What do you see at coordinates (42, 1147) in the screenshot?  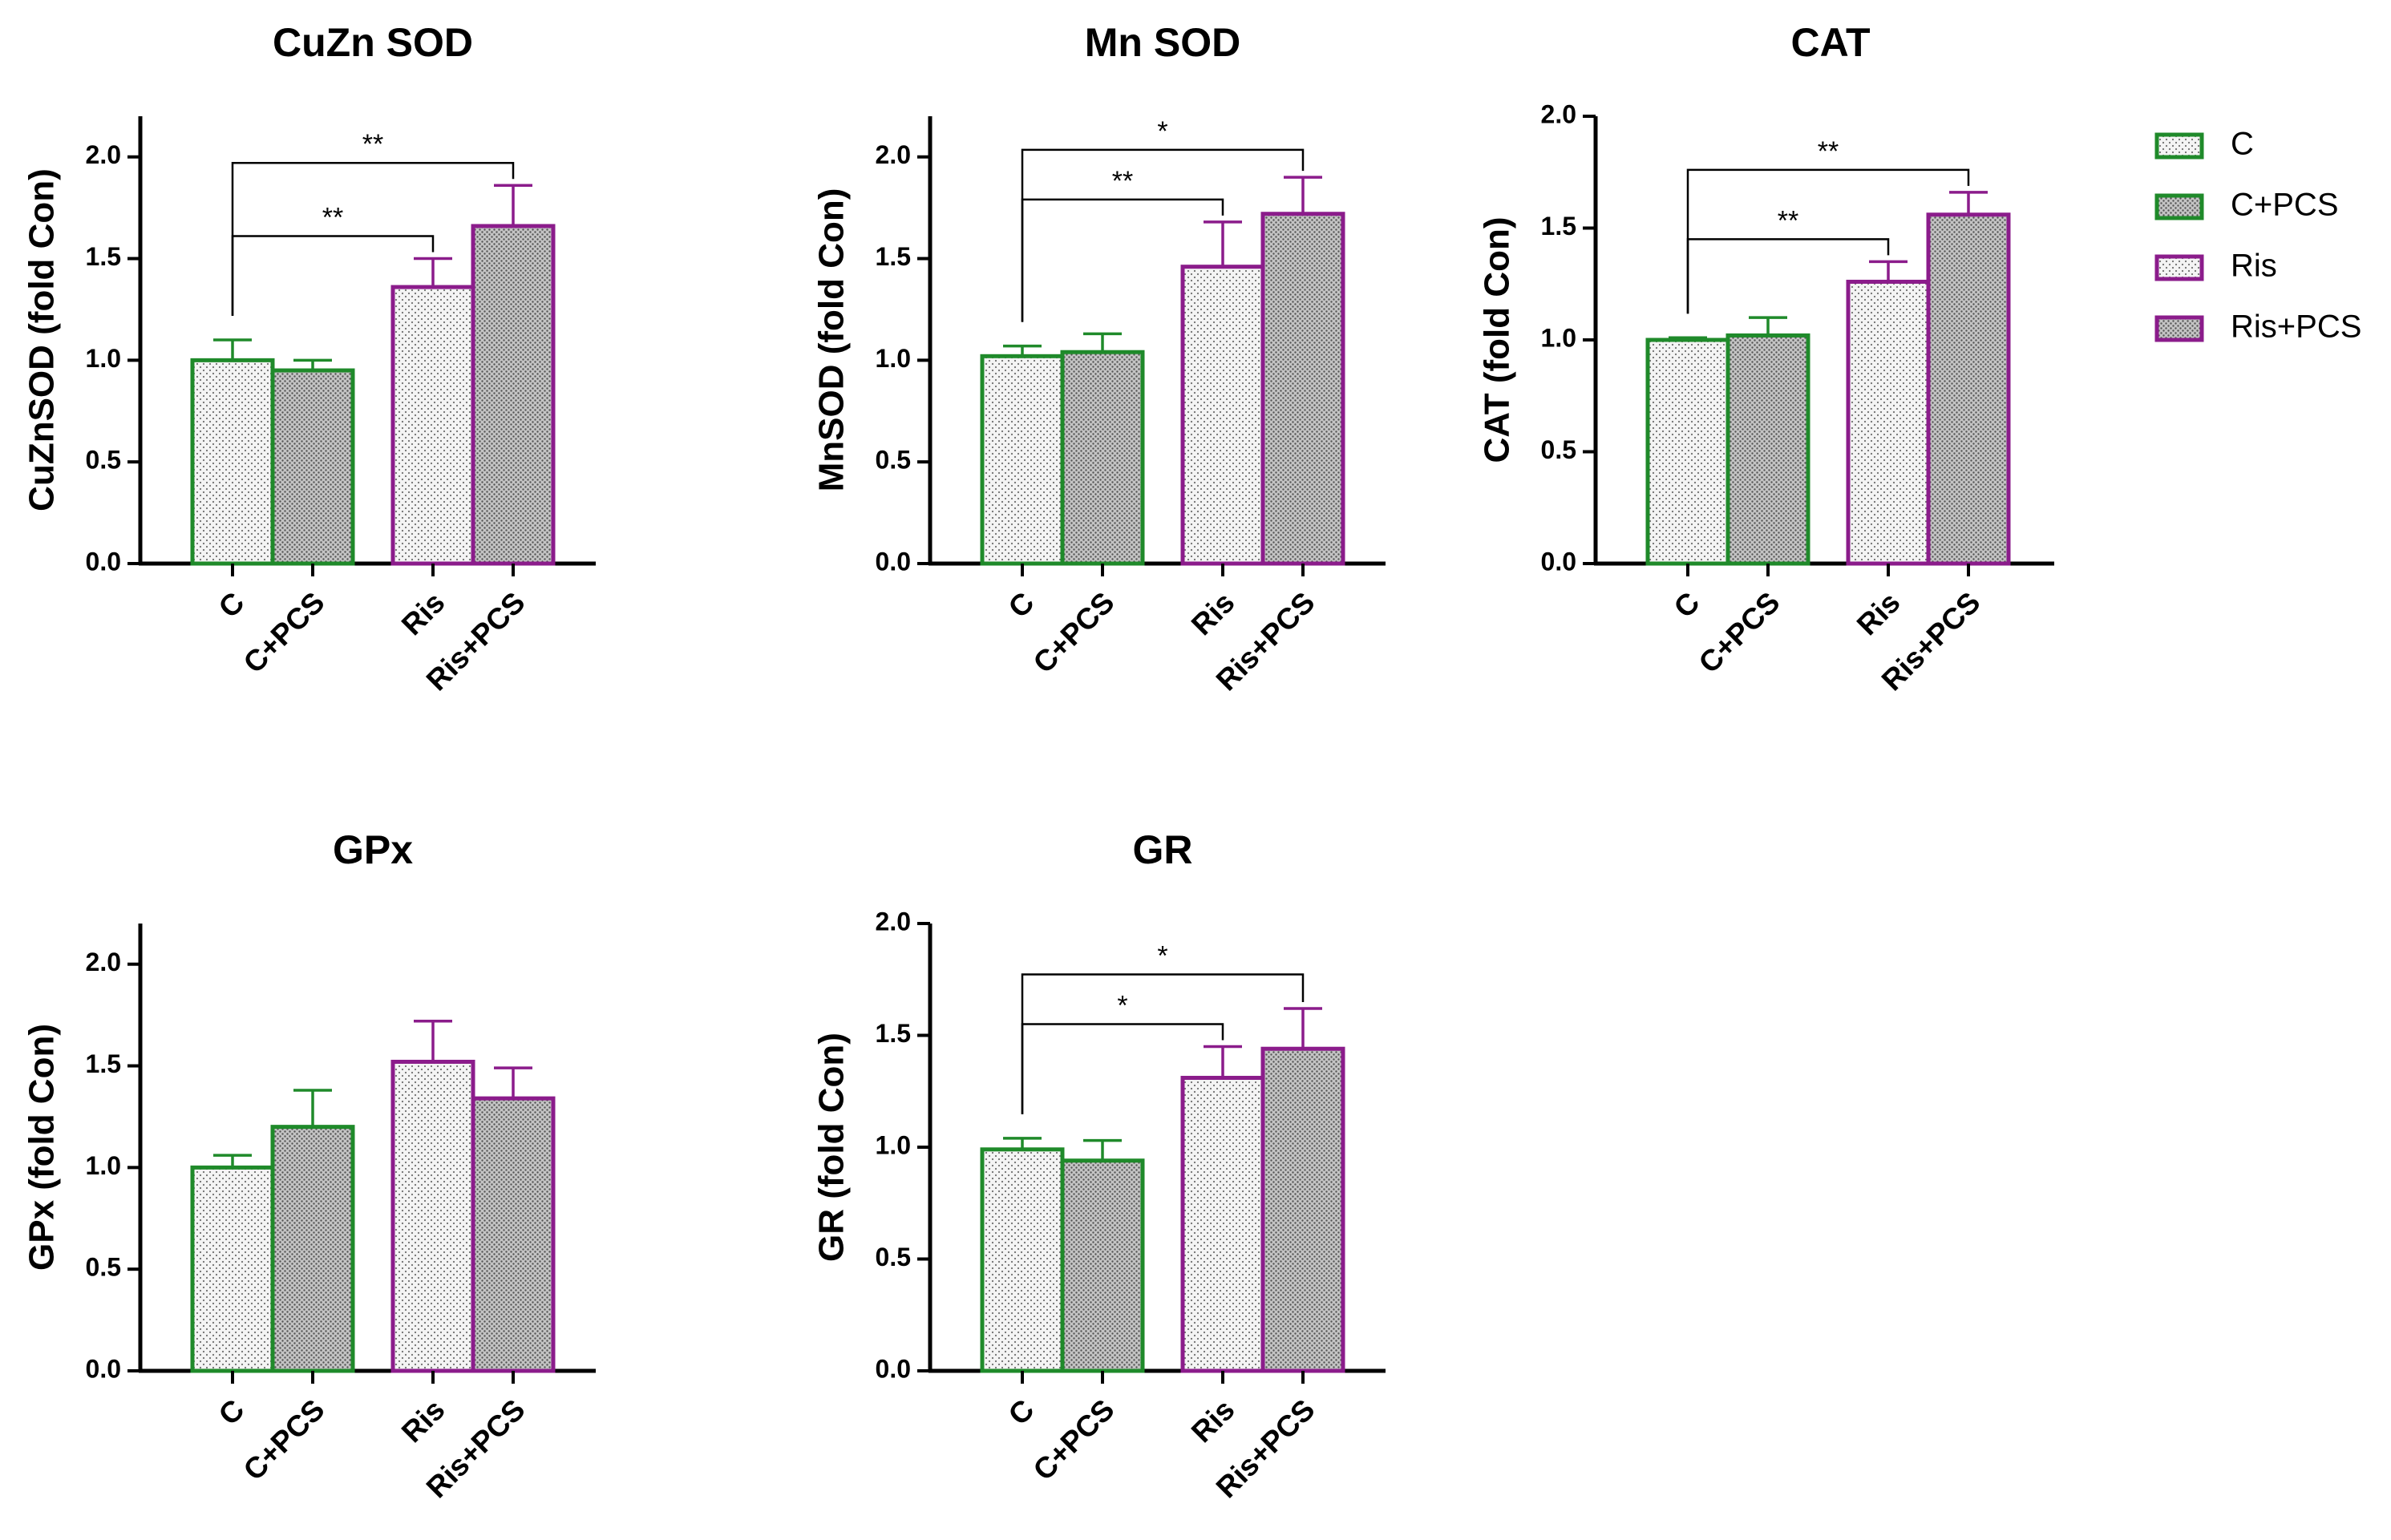 I see `y-axis-label: GPx (fold Con)` at bounding box center [42, 1147].